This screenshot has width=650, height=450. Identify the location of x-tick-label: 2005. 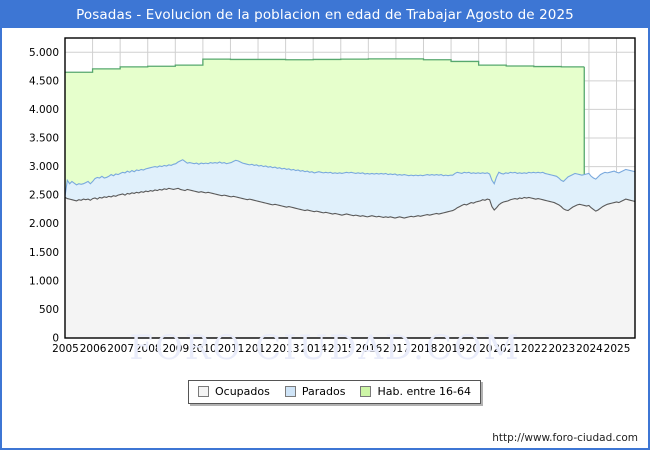
(65, 349).